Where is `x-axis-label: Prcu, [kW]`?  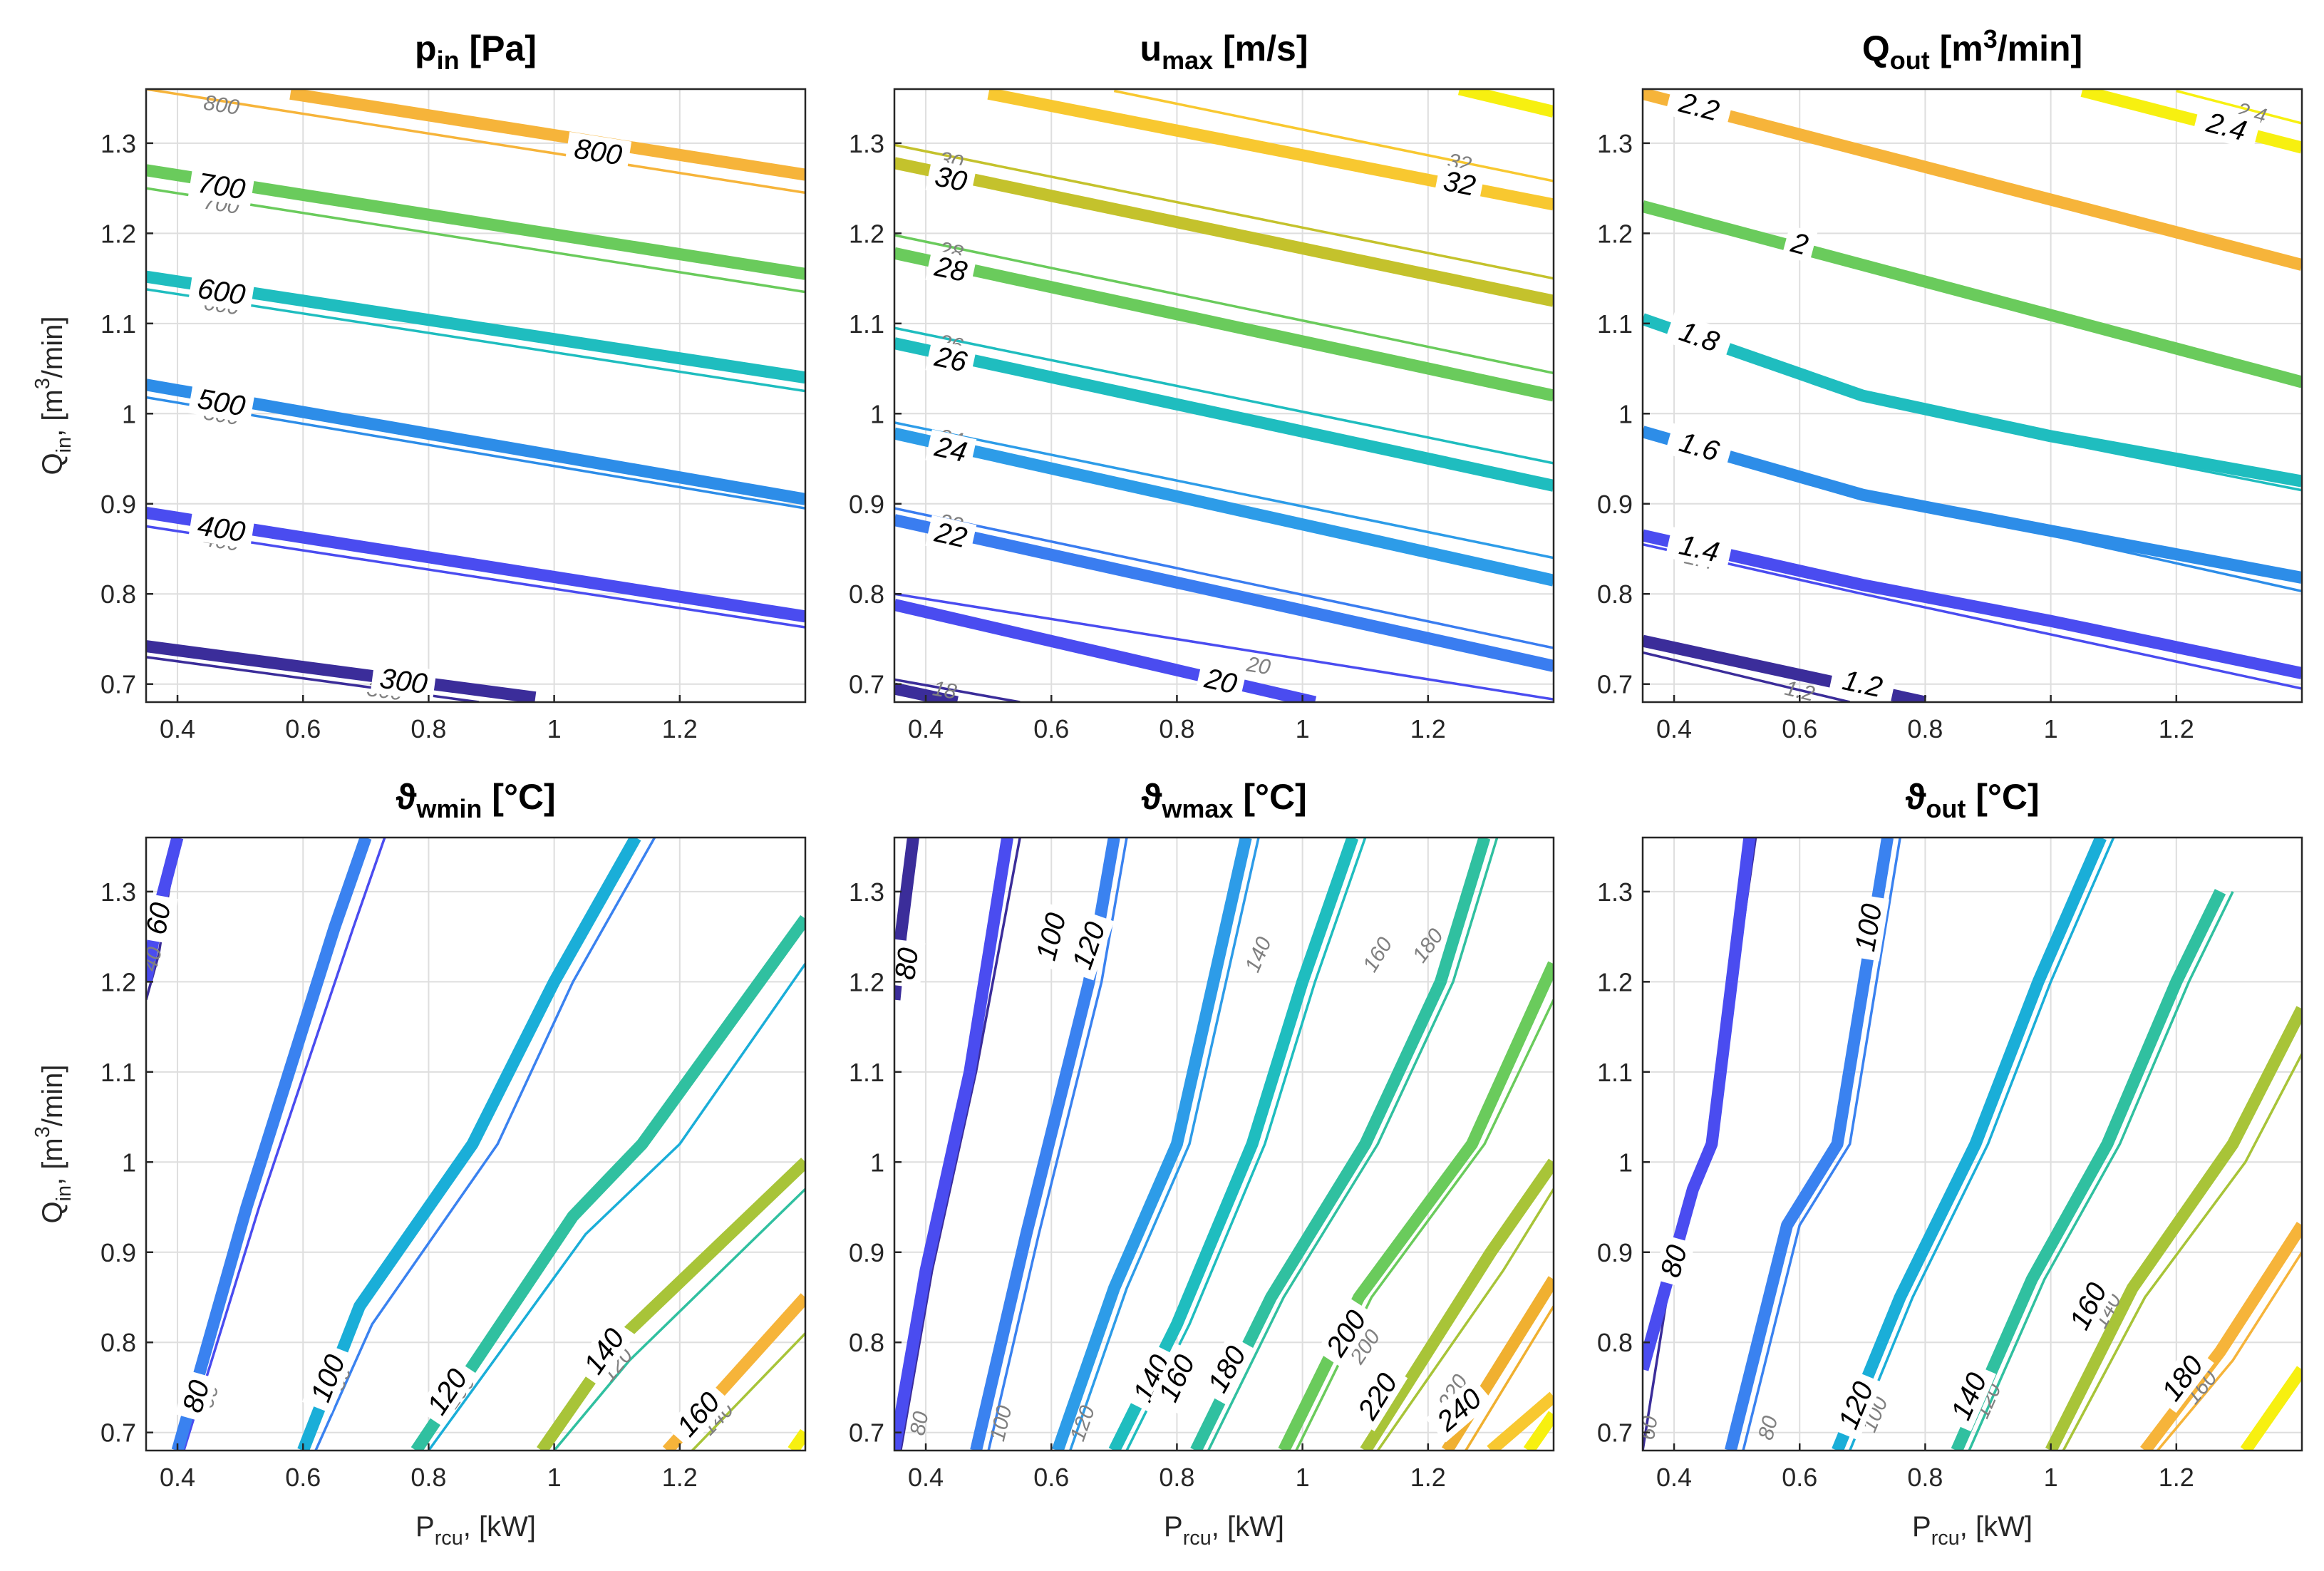 x-axis-label: Prcu, [kW] is located at coordinates (1972, 1530).